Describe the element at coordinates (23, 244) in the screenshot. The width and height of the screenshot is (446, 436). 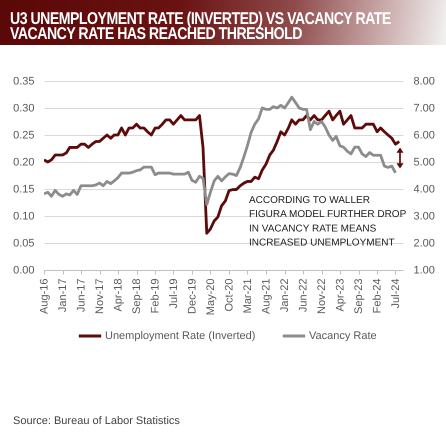
I see `y-tick-label: 0.05` at that location.